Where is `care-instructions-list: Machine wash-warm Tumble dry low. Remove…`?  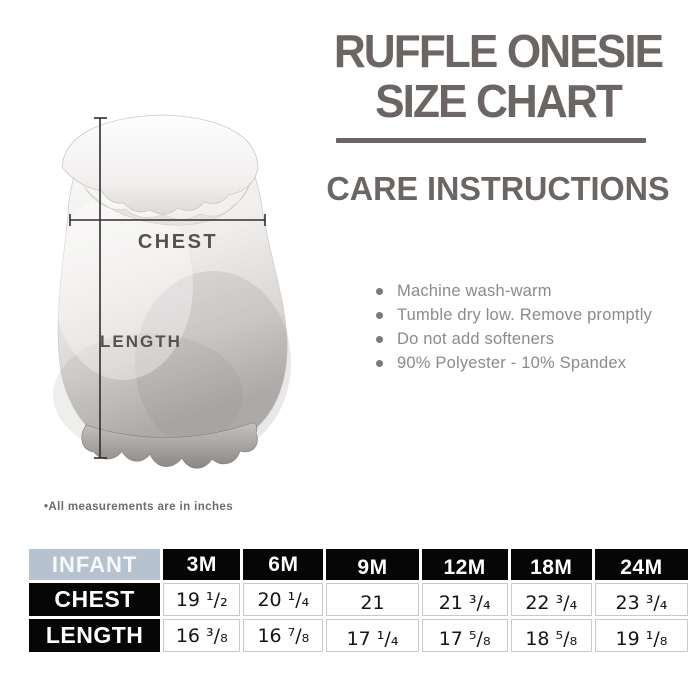 care-instructions-list: Machine wash-warm Tumble dry low. Remove… is located at coordinates (530, 331).